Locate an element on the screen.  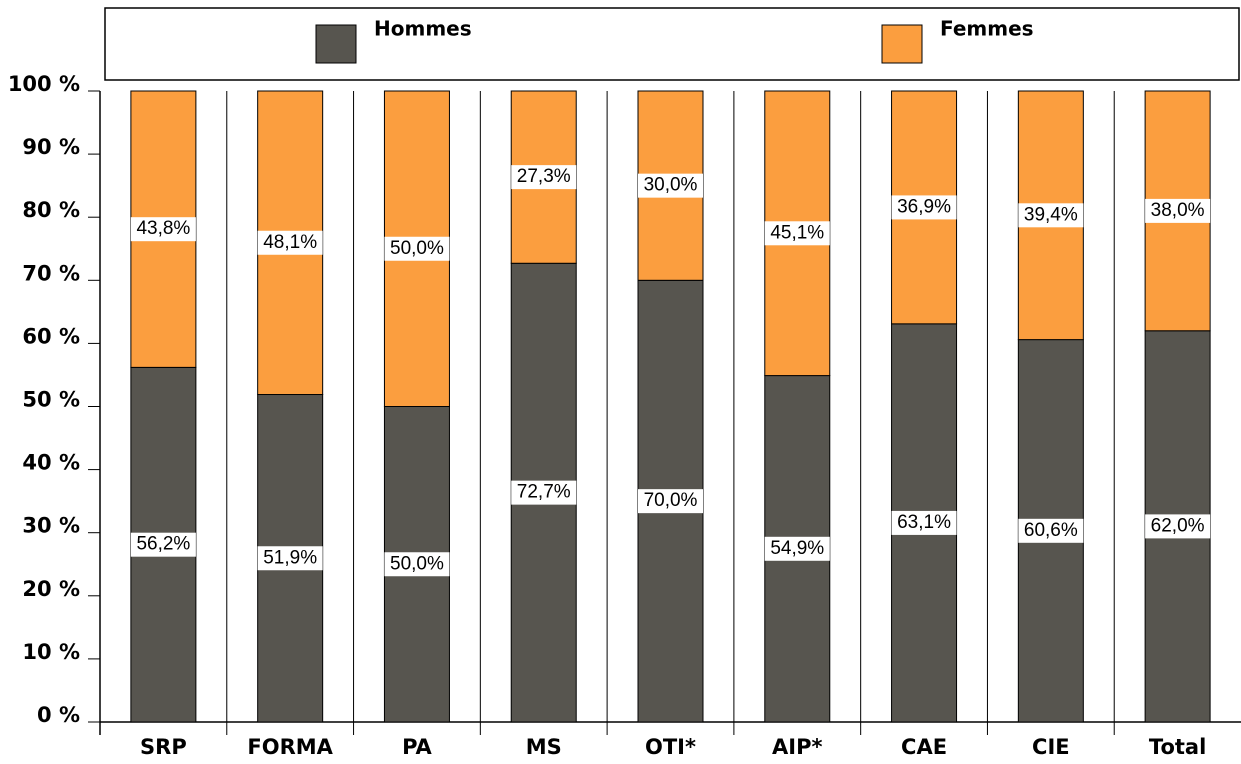
value-label: 45,1% is located at coordinates (797, 232).